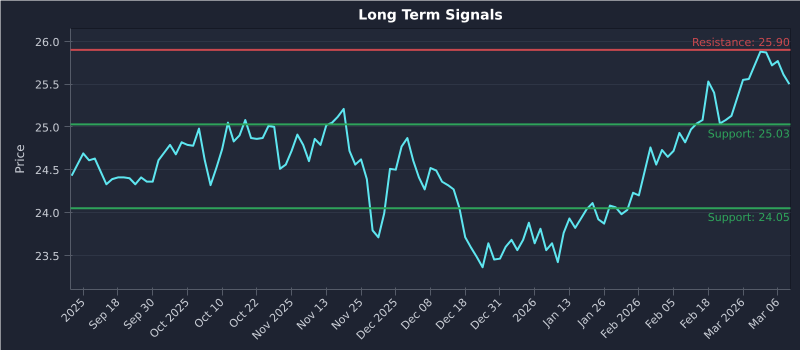  I want to click on y-tick-label: 26.0, so click(47, 42).